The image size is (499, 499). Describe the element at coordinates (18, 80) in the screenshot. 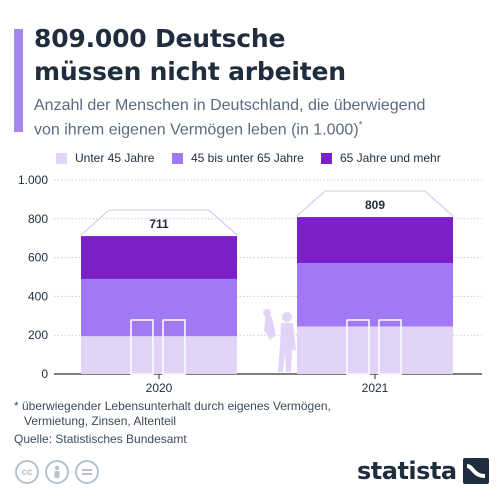

I see `accent-bar` at that location.